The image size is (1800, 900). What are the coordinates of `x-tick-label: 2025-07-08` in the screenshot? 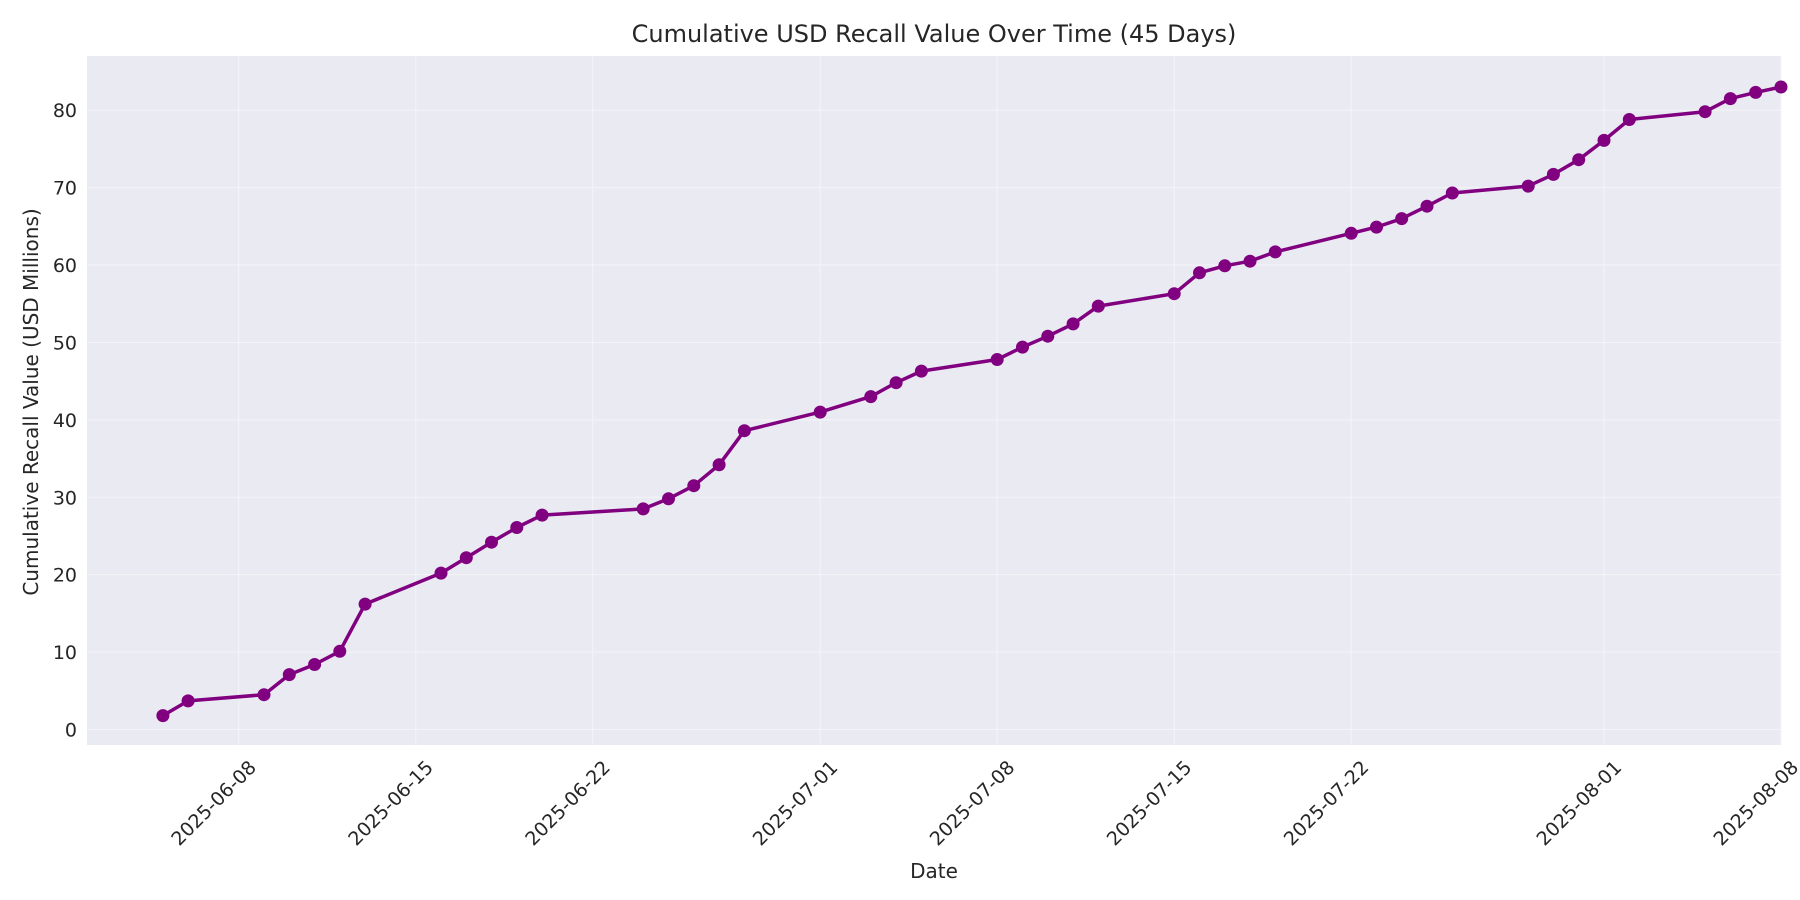 It's located at (973, 804).